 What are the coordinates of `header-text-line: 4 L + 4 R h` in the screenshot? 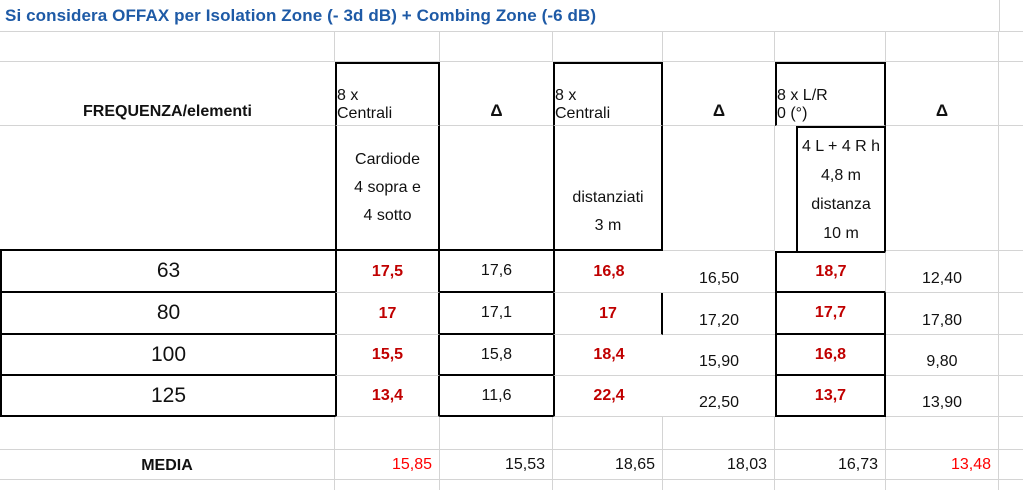 It's located at (841, 146).